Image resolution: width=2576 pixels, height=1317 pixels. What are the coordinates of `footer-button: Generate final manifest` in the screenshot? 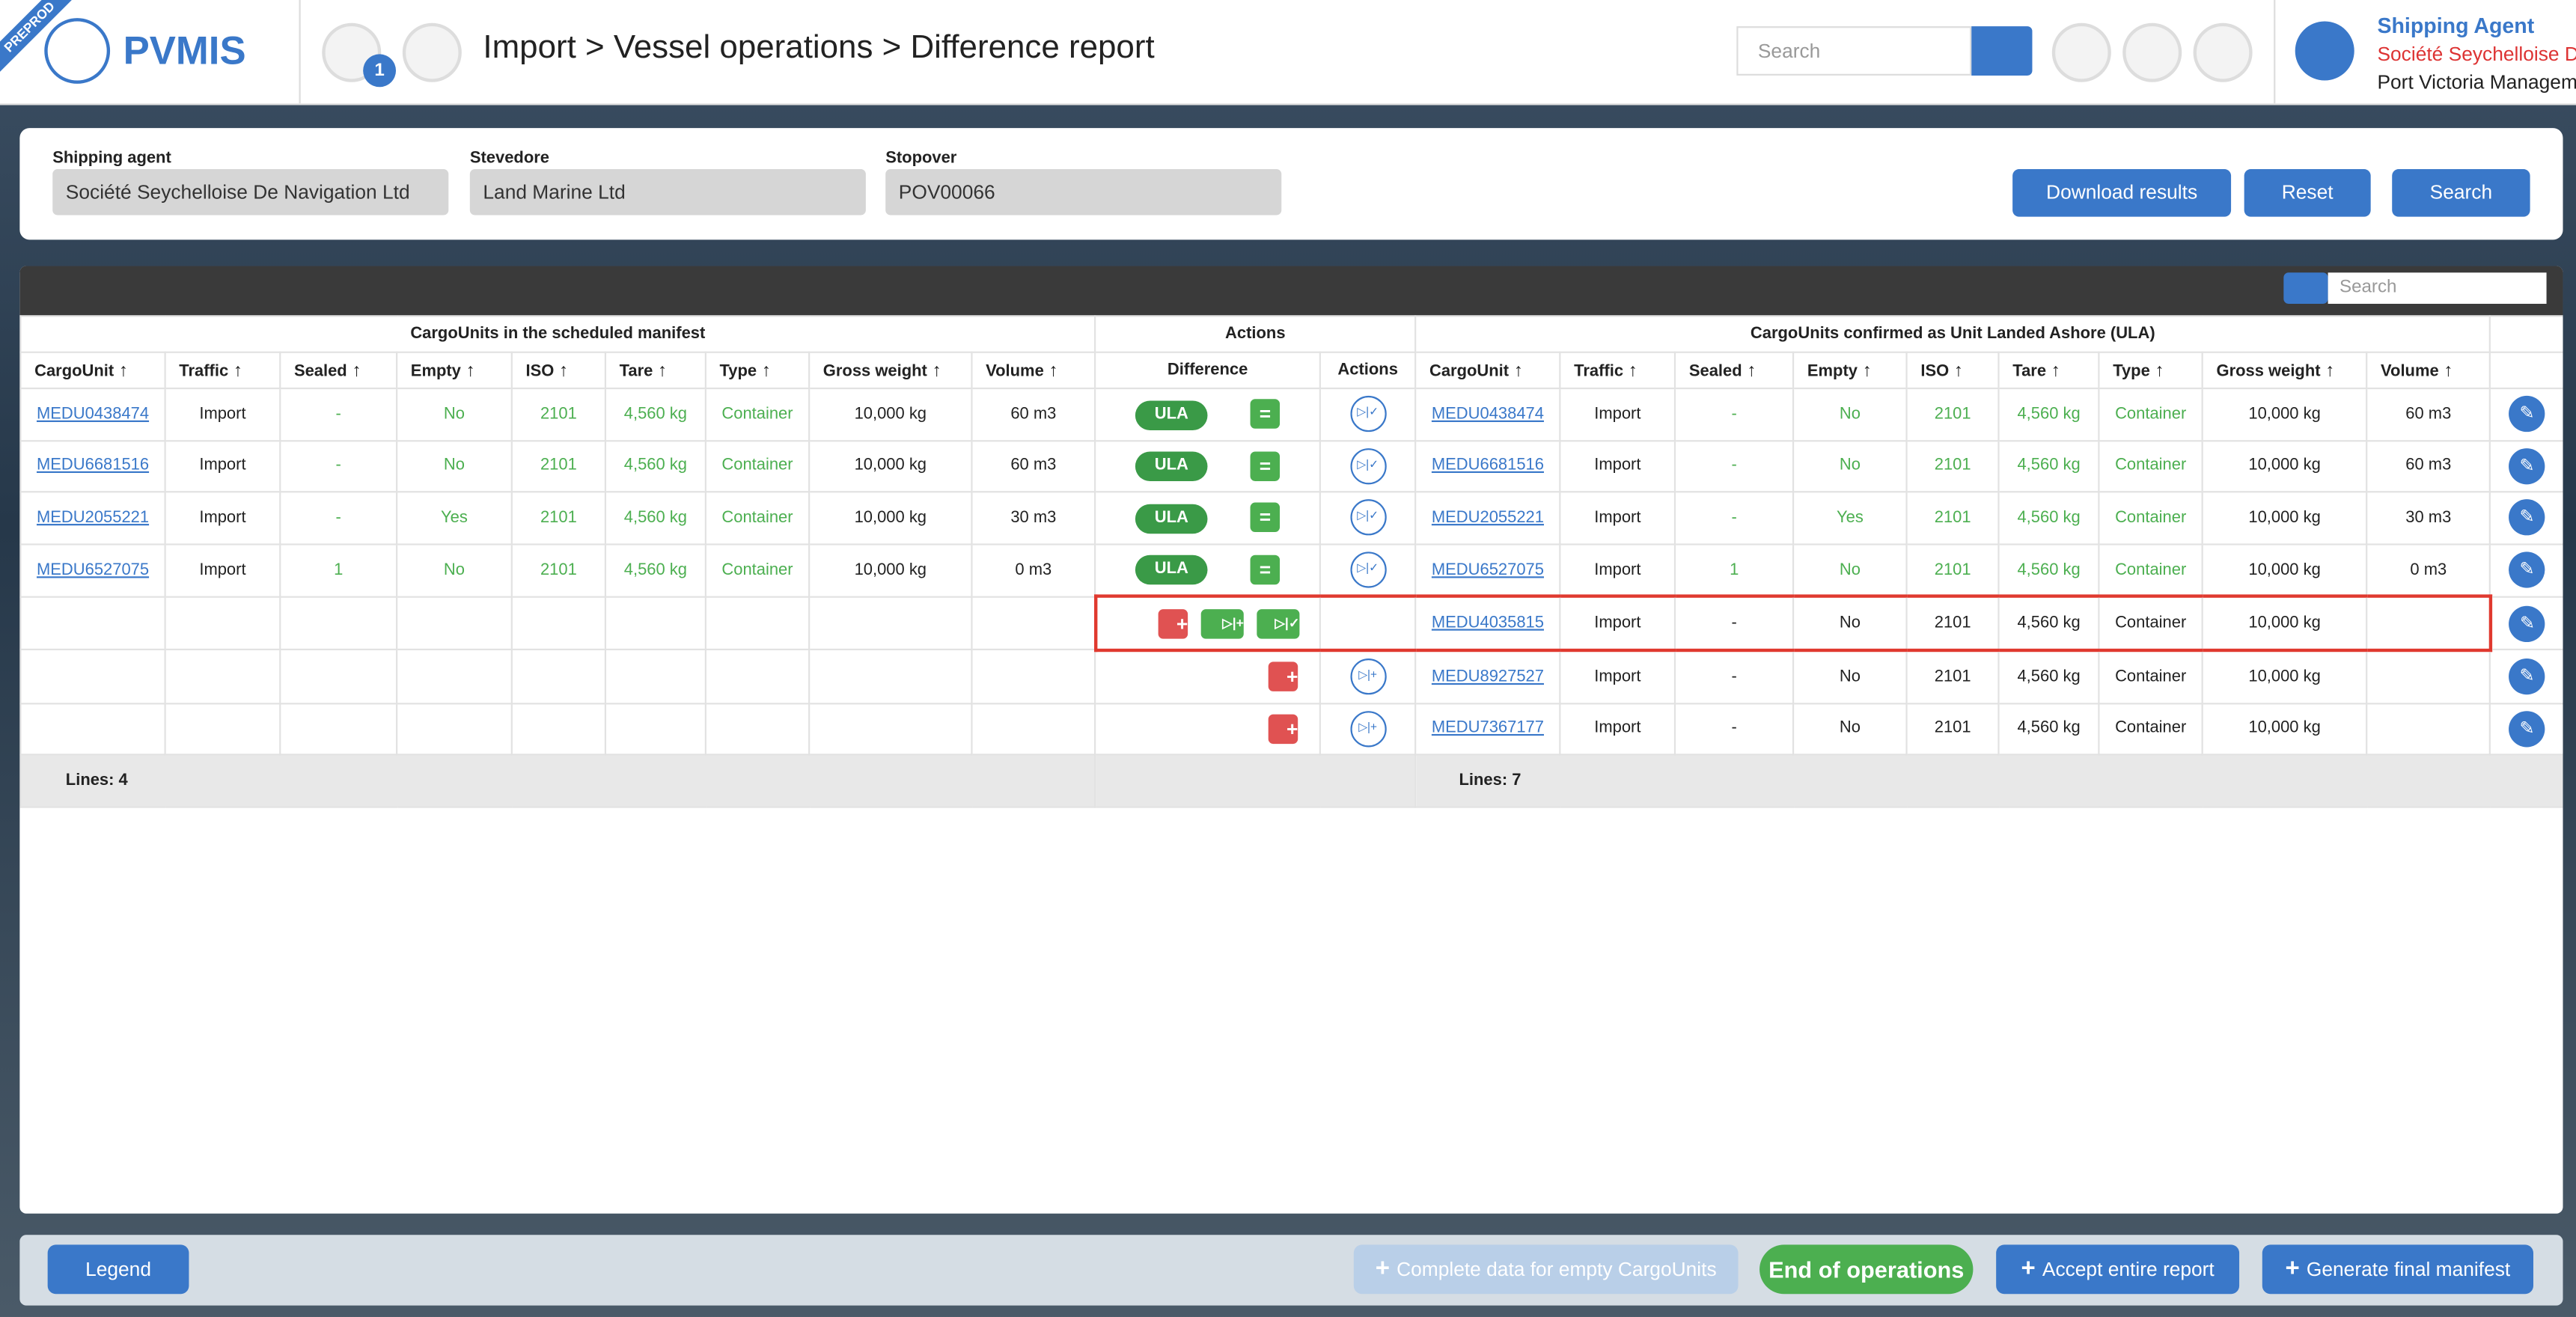 It's located at (2397, 1270).